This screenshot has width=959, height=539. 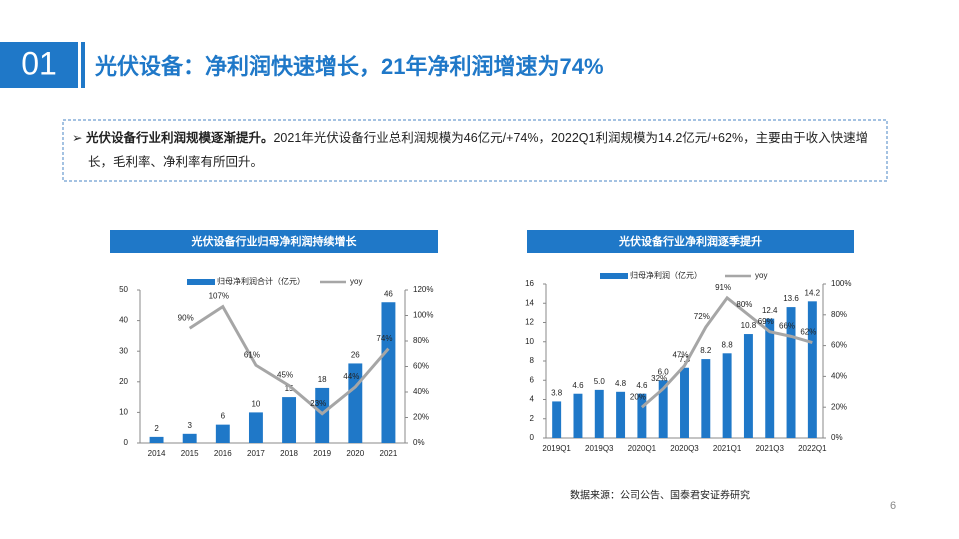 What do you see at coordinates (685, 359) in the screenshot?
I see `bar-label: 7.3` at bounding box center [685, 359].